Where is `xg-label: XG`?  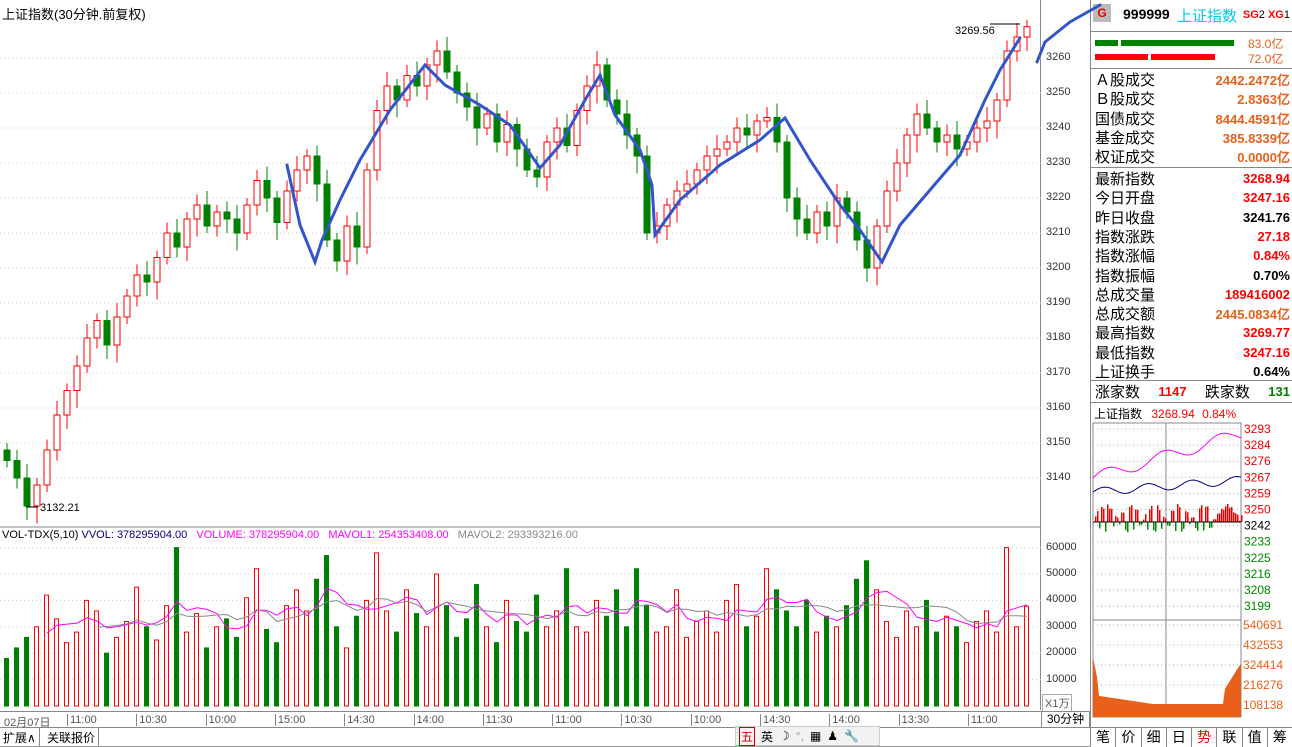
xg-label: XG is located at coordinates (1275, 15).